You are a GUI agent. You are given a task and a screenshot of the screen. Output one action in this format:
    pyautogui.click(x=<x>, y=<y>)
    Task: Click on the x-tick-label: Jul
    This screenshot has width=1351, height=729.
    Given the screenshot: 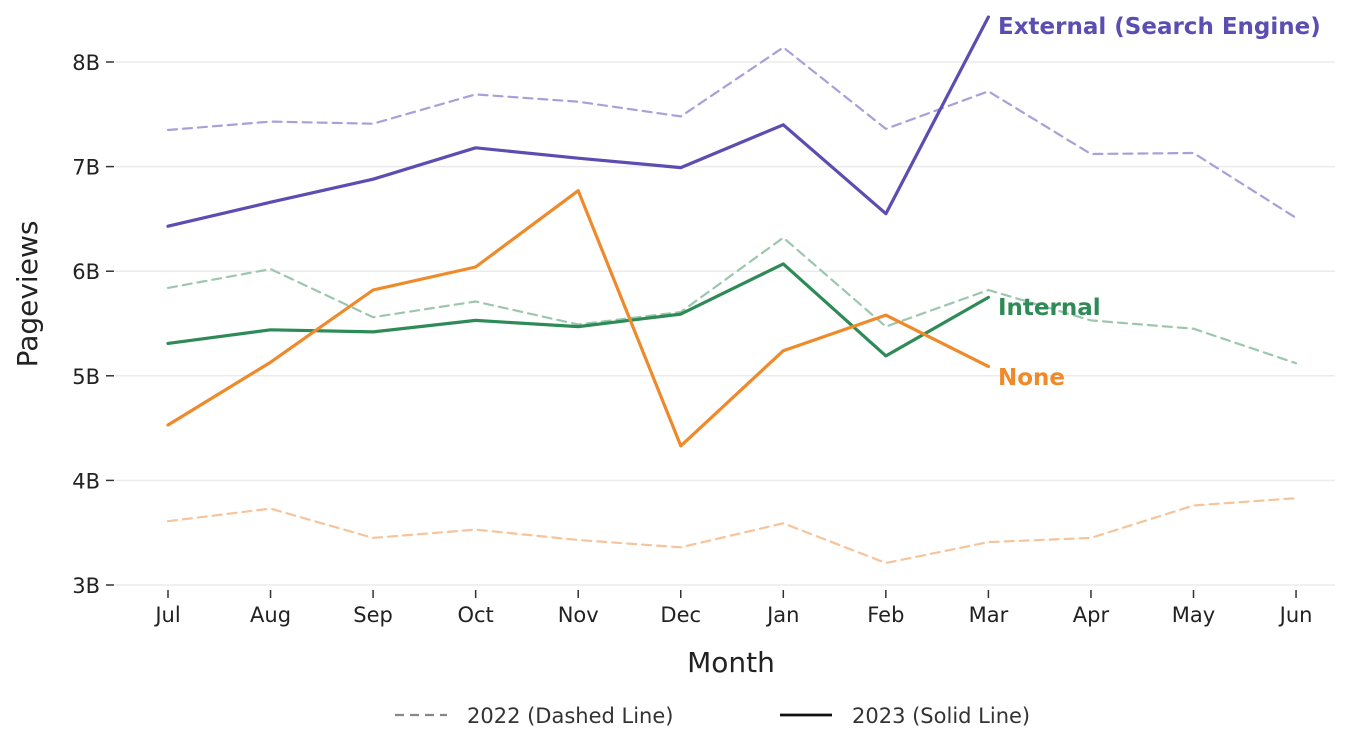 What is the action you would take?
    pyautogui.click(x=166, y=615)
    